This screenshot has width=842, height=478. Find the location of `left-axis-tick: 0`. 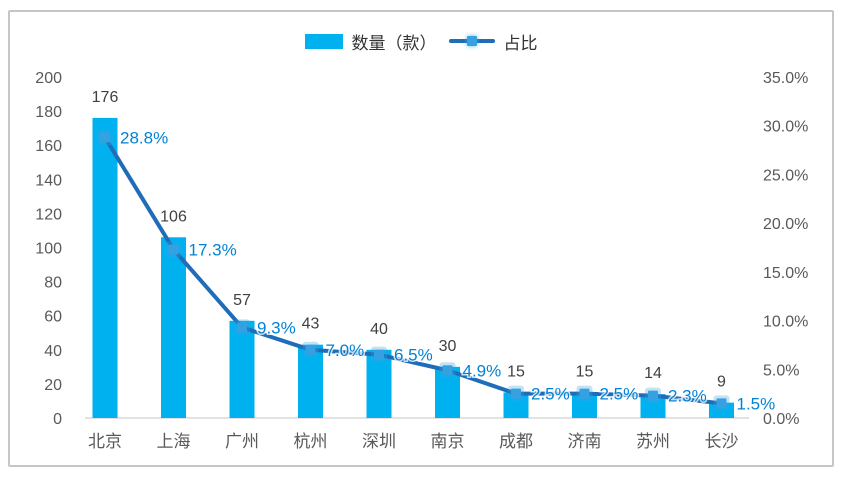

left-axis-tick: 0 is located at coordinates (57, 419).